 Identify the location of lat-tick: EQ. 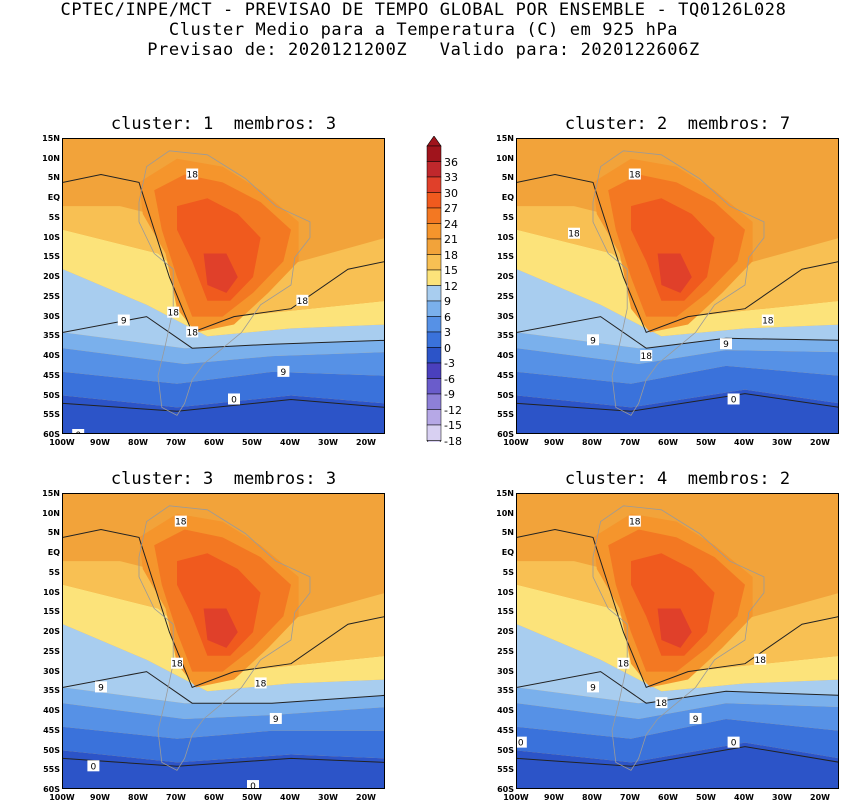
(507, 553).